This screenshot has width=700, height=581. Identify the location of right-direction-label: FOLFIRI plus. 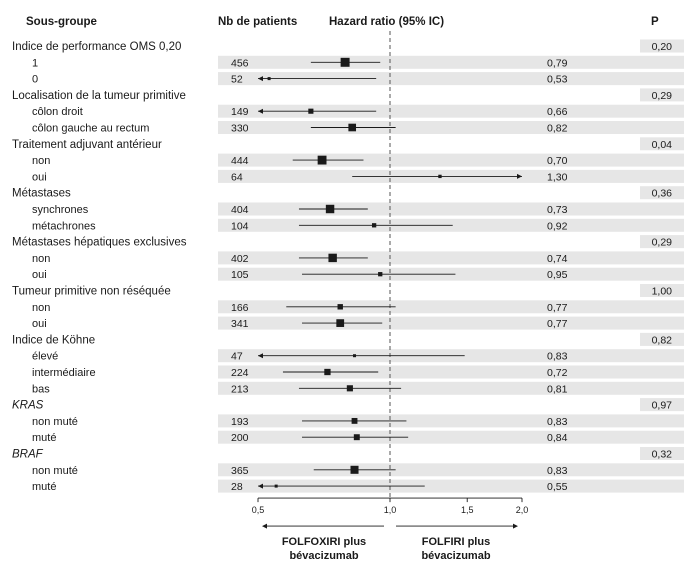
(456, 542).